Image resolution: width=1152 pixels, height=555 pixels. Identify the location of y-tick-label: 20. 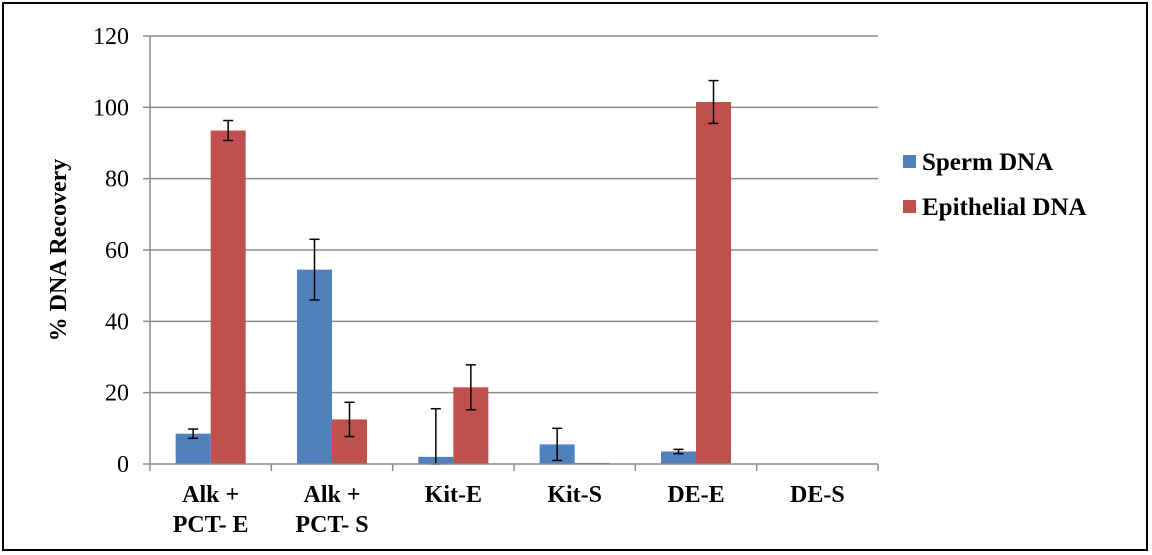
(117, 394).